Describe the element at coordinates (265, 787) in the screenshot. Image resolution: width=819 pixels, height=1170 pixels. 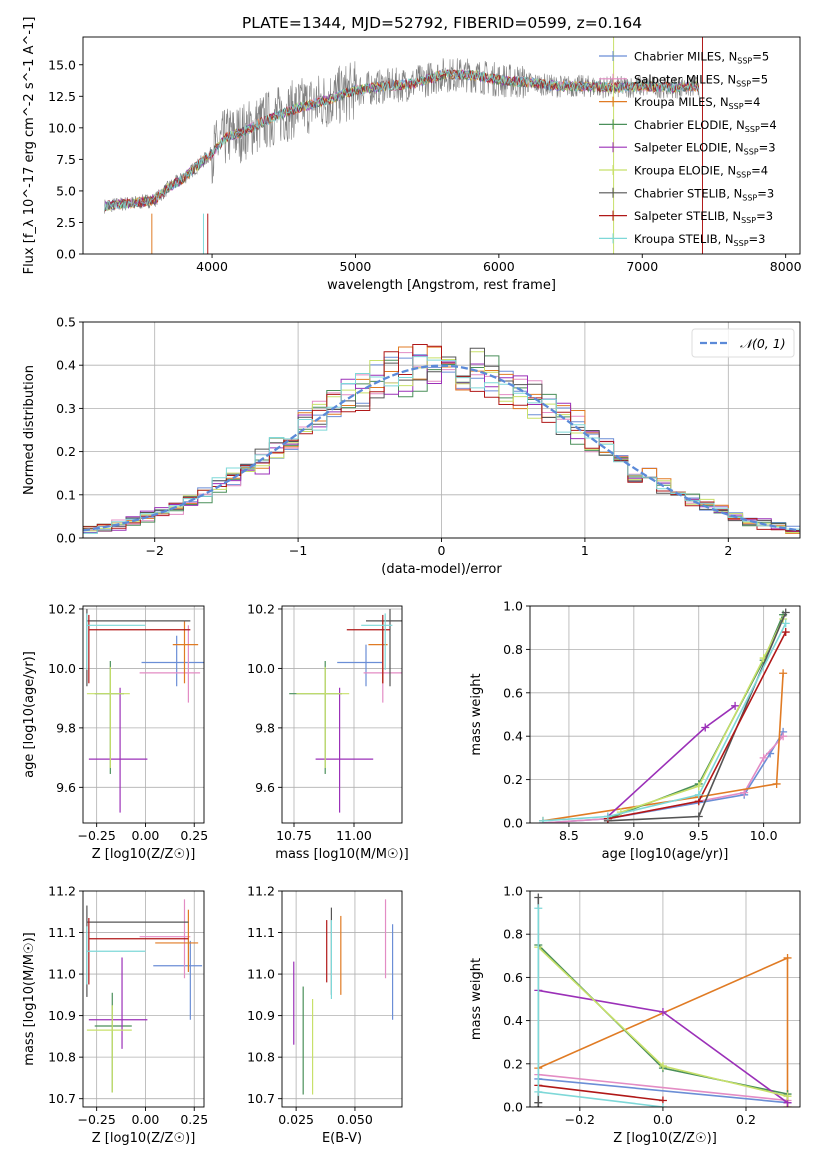
I see `y-tick-label: 9.6` at that location.